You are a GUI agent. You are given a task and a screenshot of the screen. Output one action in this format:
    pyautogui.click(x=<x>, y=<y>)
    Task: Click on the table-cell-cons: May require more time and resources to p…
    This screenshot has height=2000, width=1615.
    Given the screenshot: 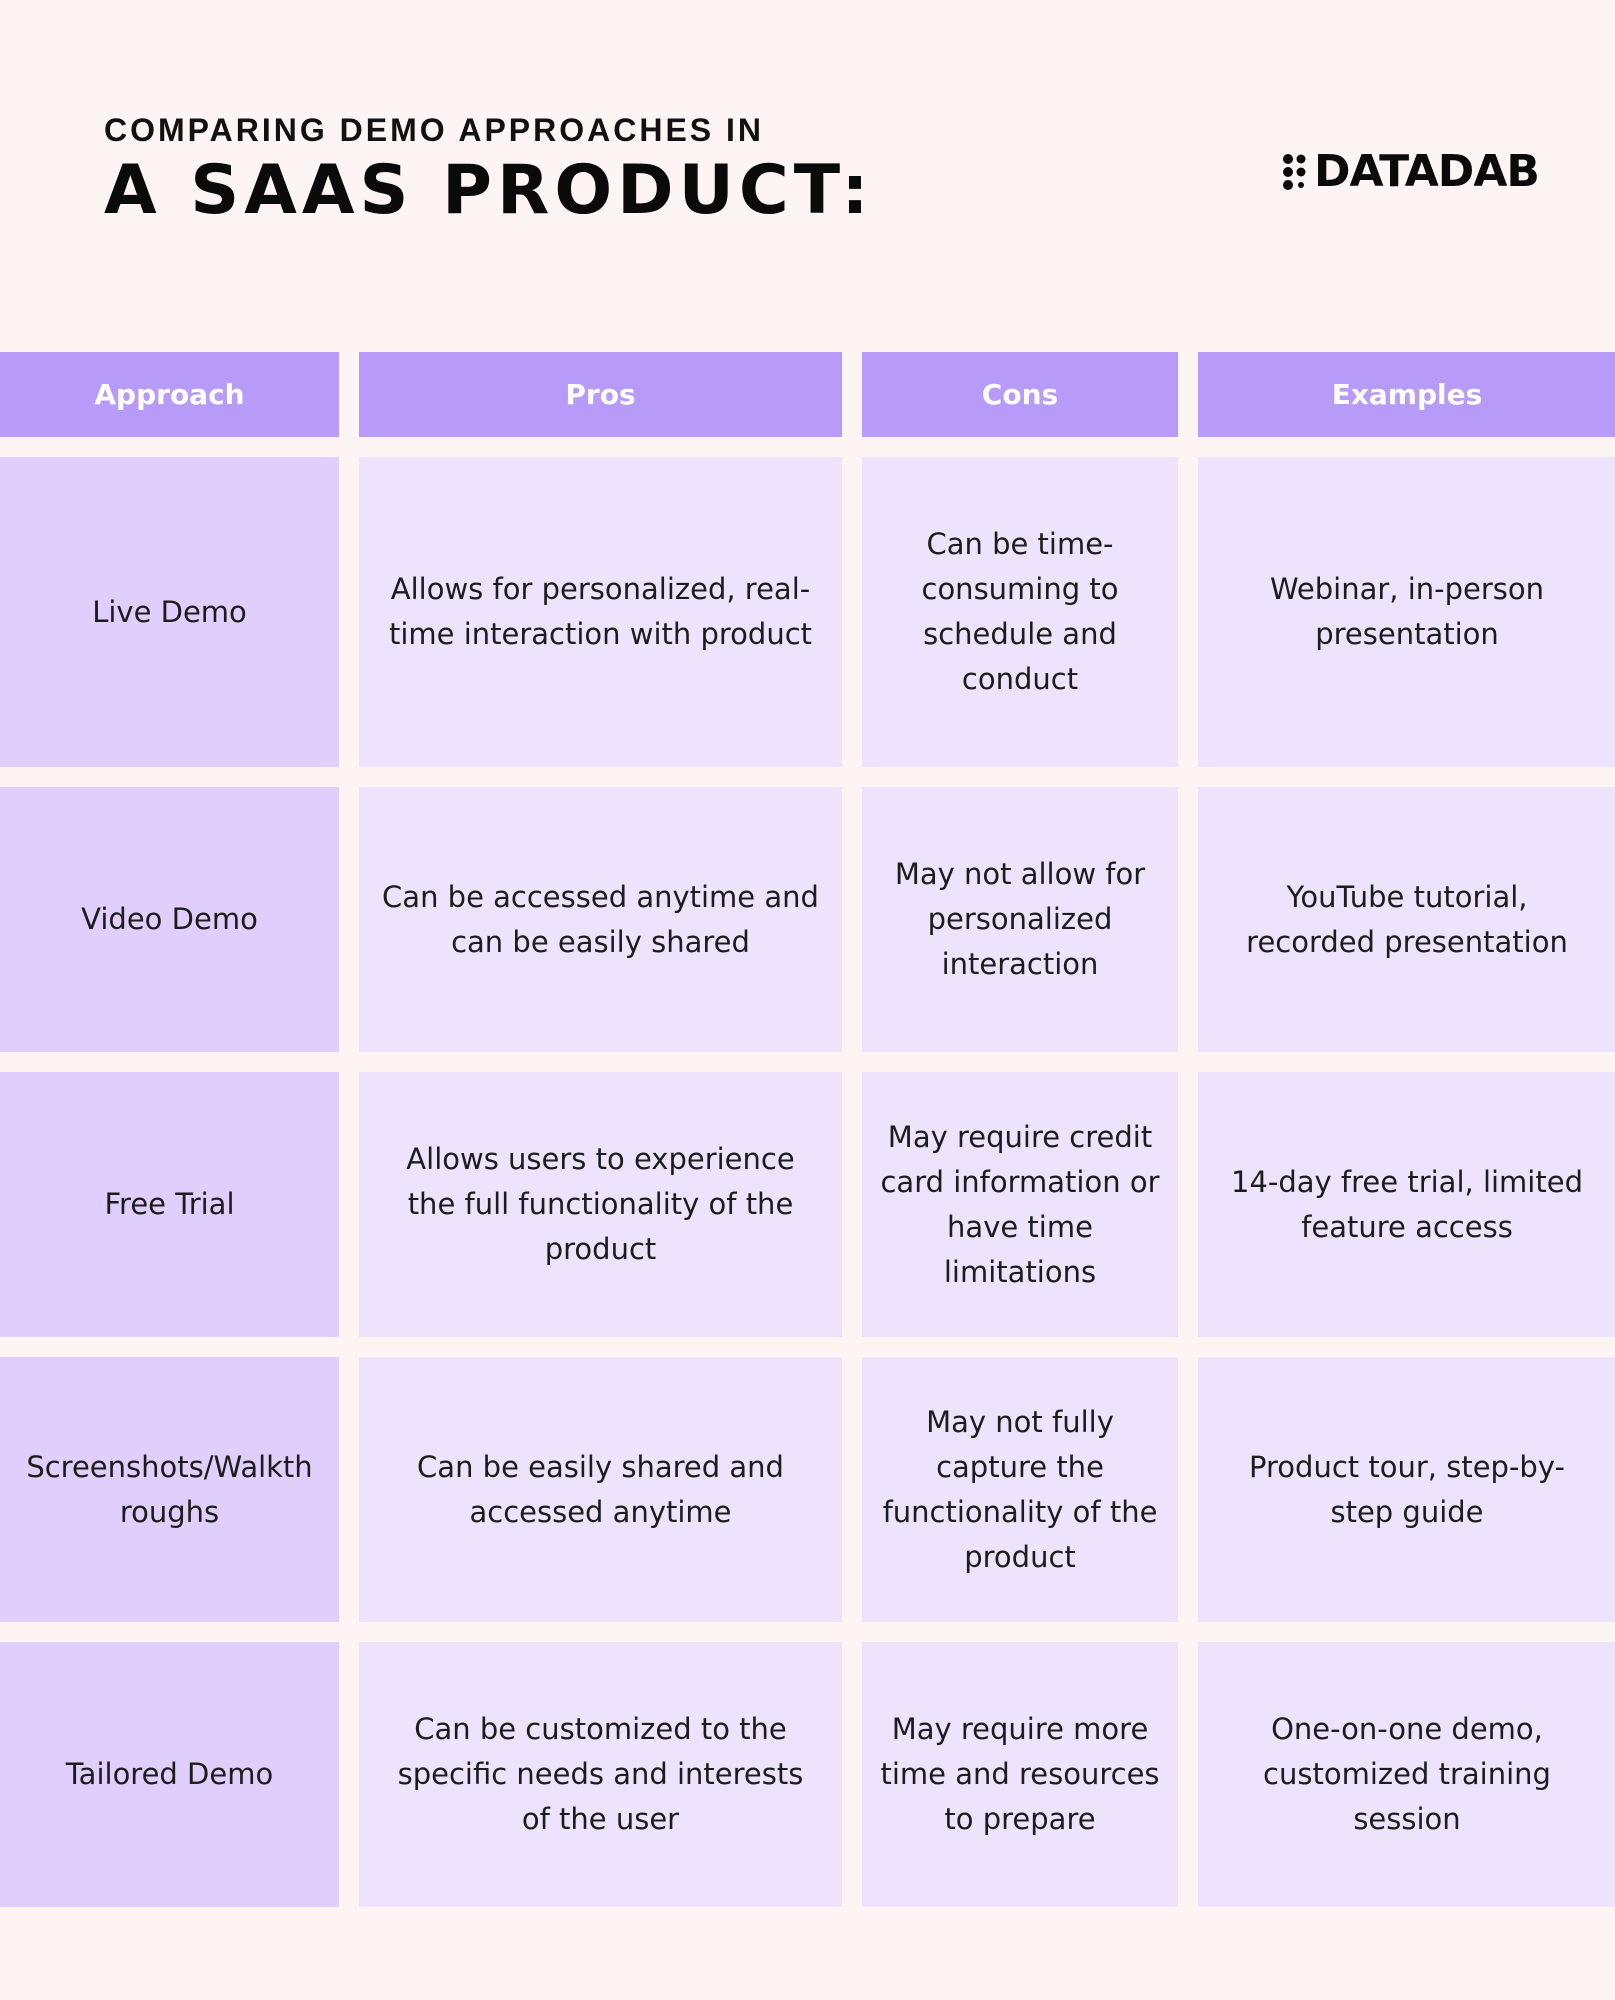 What is the action you would take?
    pyautogui.click(x=1020, y=1774)
    